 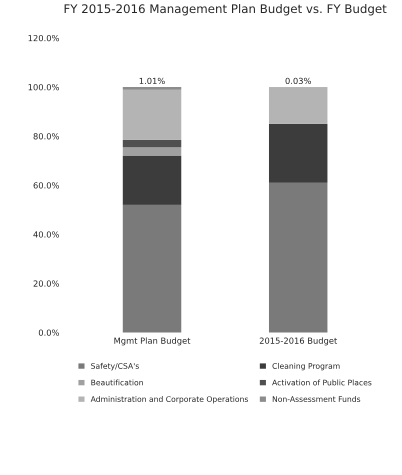 I want to click on y-tick-label: 100.0%, so click(x=43, y=87).